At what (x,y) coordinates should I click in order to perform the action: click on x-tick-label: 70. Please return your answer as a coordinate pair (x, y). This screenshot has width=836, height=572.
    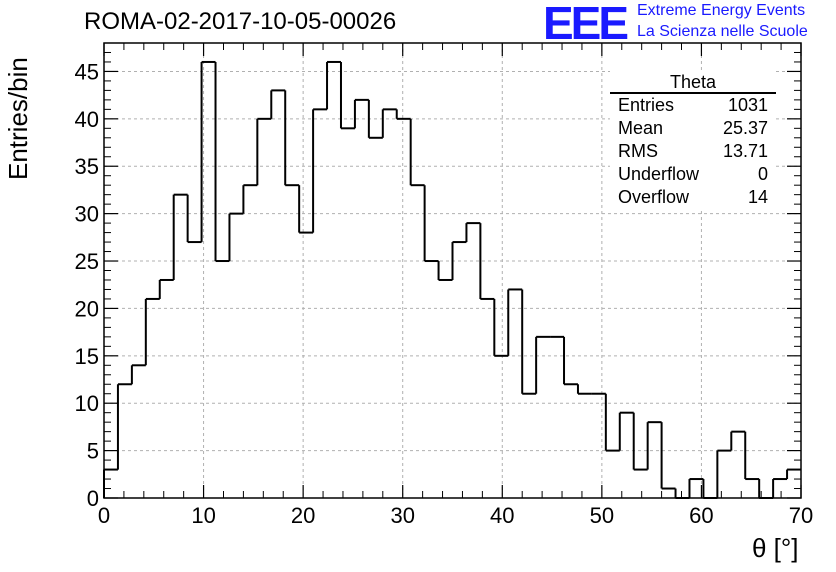
    Looking at the image, I should click on (801, 515).